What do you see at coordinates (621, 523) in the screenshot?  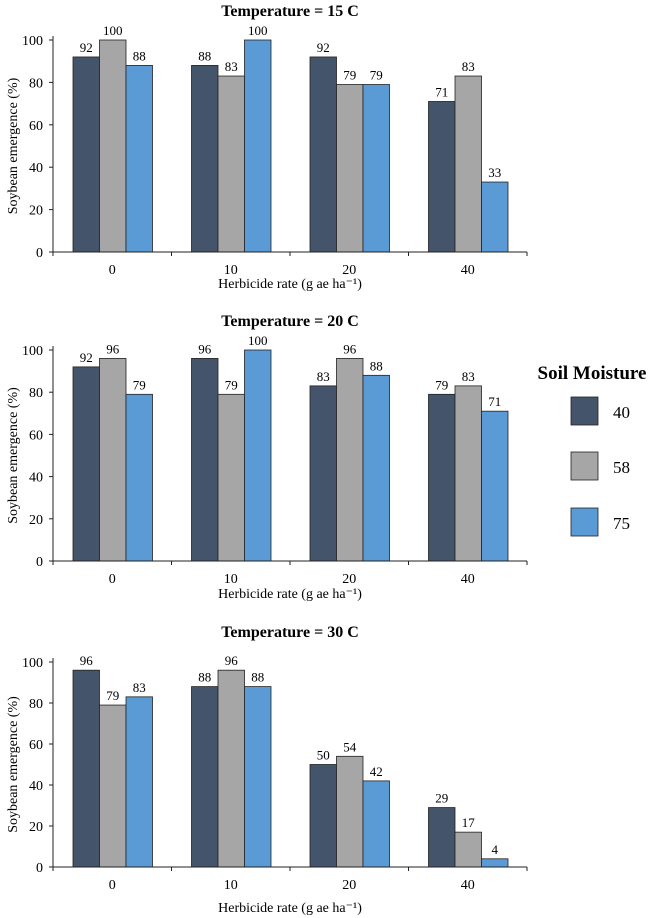 I see `legend-label: 75` at bounding box center [621, 523].